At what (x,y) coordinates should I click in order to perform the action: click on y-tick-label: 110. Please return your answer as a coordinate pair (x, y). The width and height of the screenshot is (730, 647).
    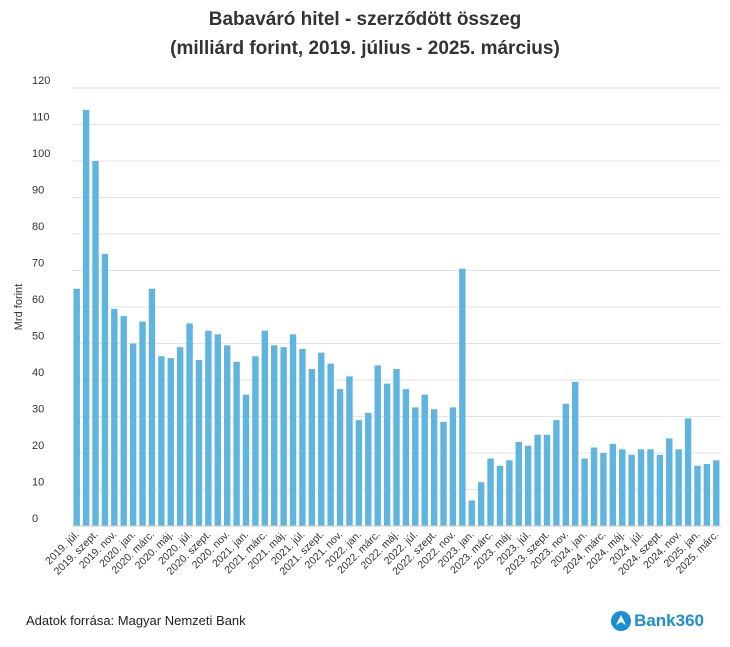
    Looking at the image, I should click on (41, 118).